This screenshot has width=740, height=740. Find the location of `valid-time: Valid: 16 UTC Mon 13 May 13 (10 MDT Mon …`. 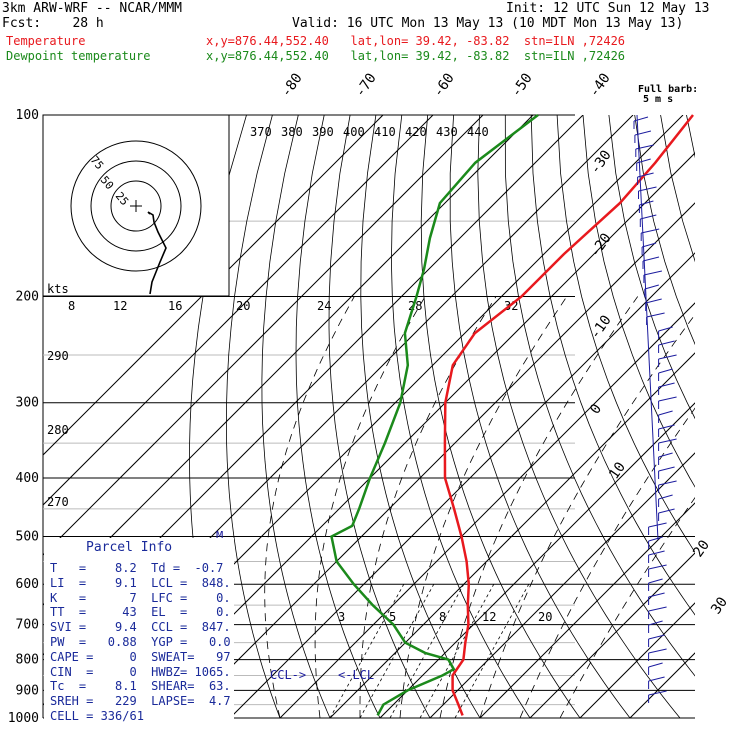

valid-time: Valid: 16 UTC Mon 13 May 13 (10 MDT Mon … is located at coordinates (488, 23).